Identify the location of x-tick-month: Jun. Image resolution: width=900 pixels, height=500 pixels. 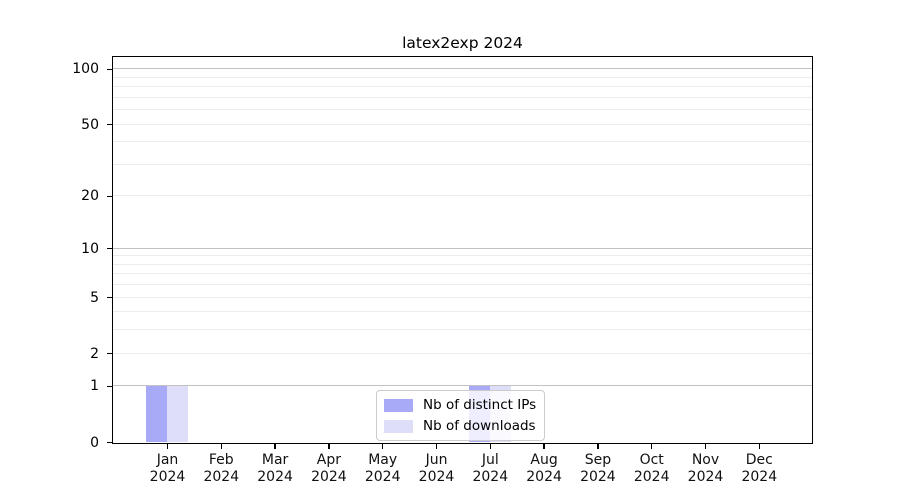
(436, 460).